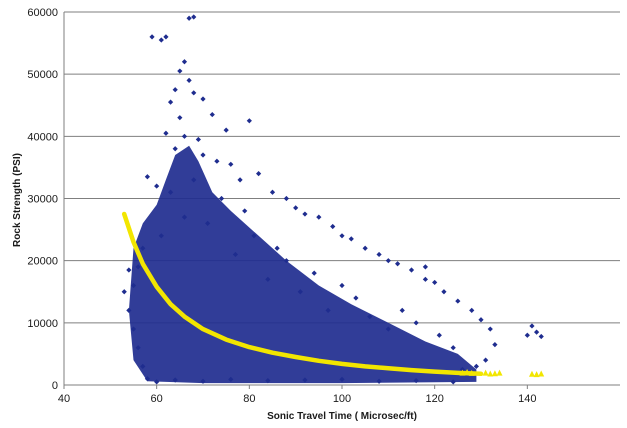 This screenshot has height=428, width=627. What do you see at coordinates (42, 13) in the screenshot?
I see `y-tick-label: 60000` at bounding box center [42, 13].